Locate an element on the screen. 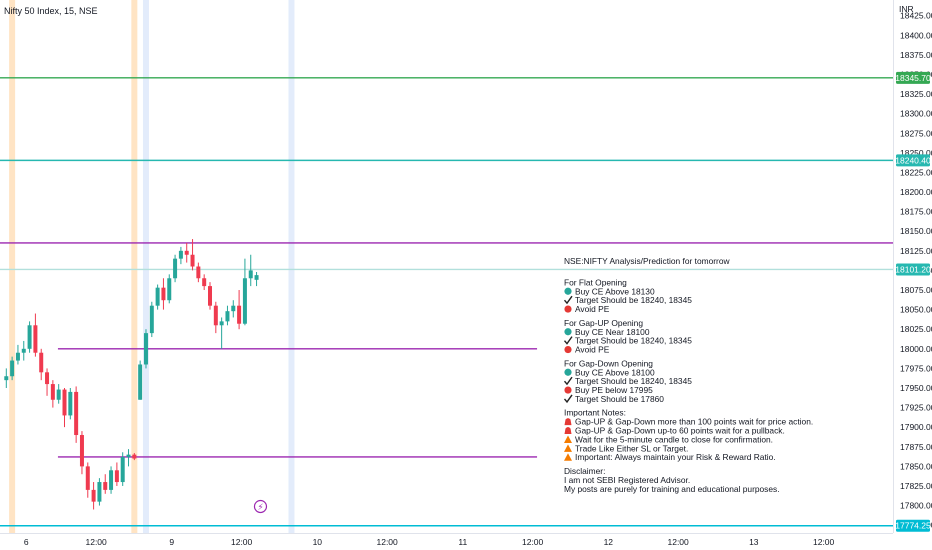  candles is located at coordinates (131, 374).